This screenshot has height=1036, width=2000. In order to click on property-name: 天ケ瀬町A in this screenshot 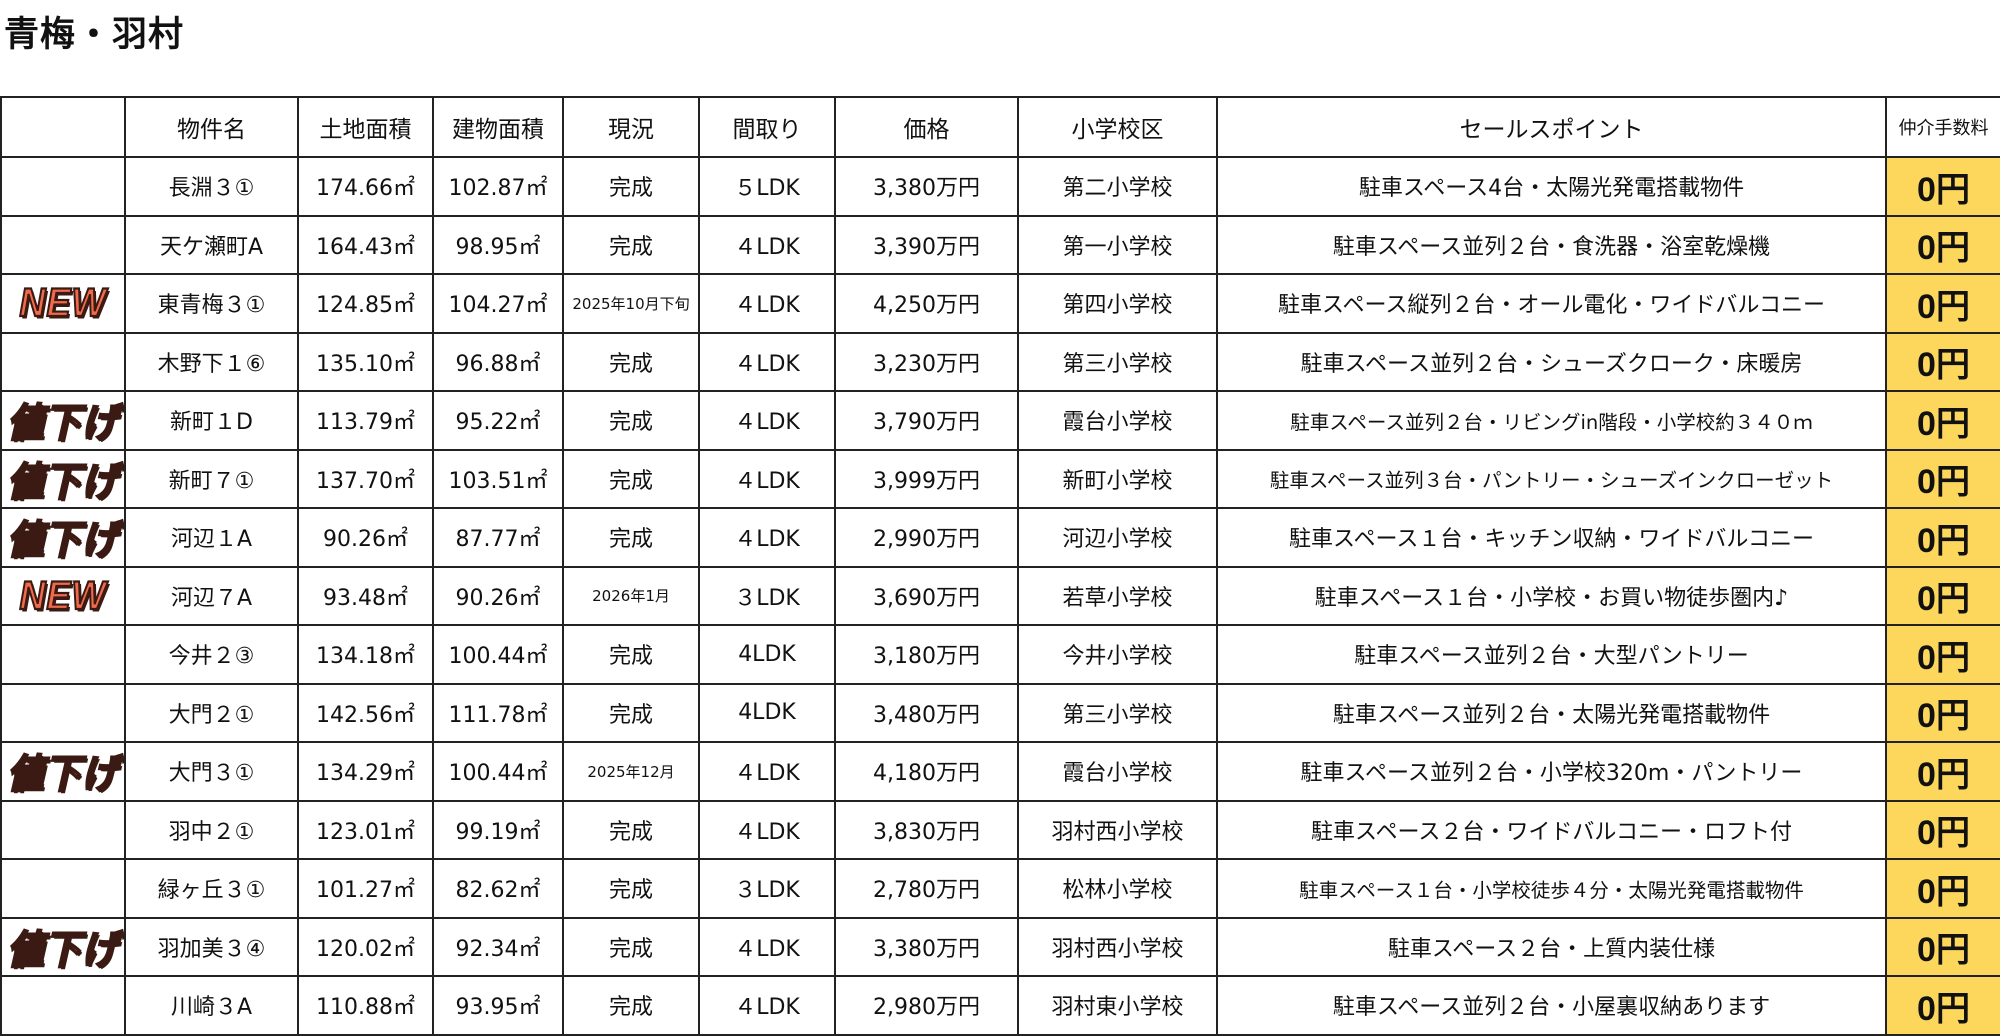, I will do `click(211, 244)`.